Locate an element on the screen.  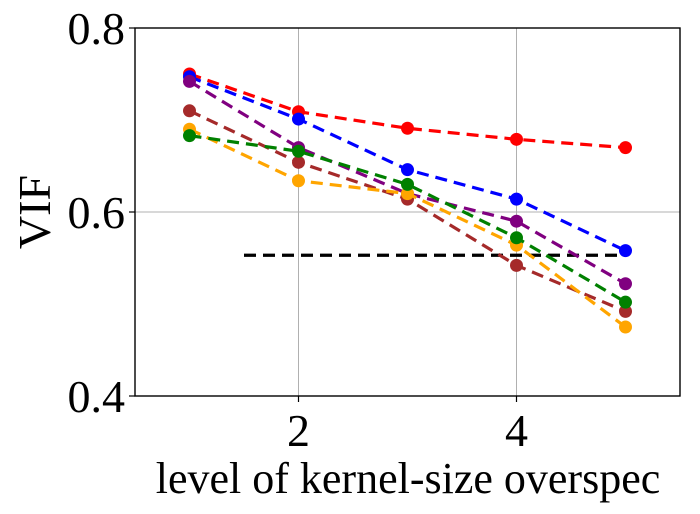
series-line-red is located at coordinates (407, 111).